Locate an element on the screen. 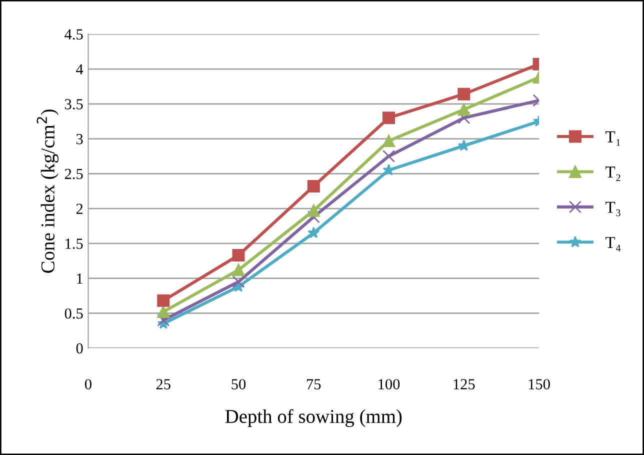 This screenshot has width=644, height=455. x-tick-label: 75 is located at coordinates (313, 384).